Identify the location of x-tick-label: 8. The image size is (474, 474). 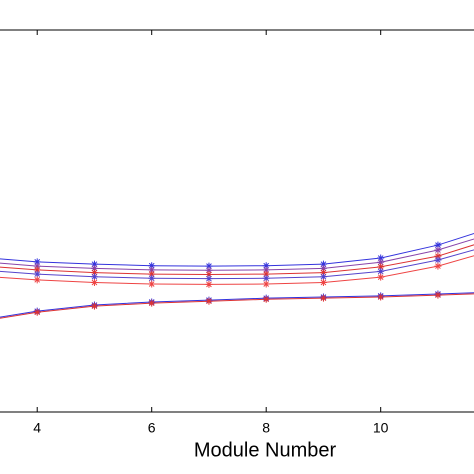
(266, 428).